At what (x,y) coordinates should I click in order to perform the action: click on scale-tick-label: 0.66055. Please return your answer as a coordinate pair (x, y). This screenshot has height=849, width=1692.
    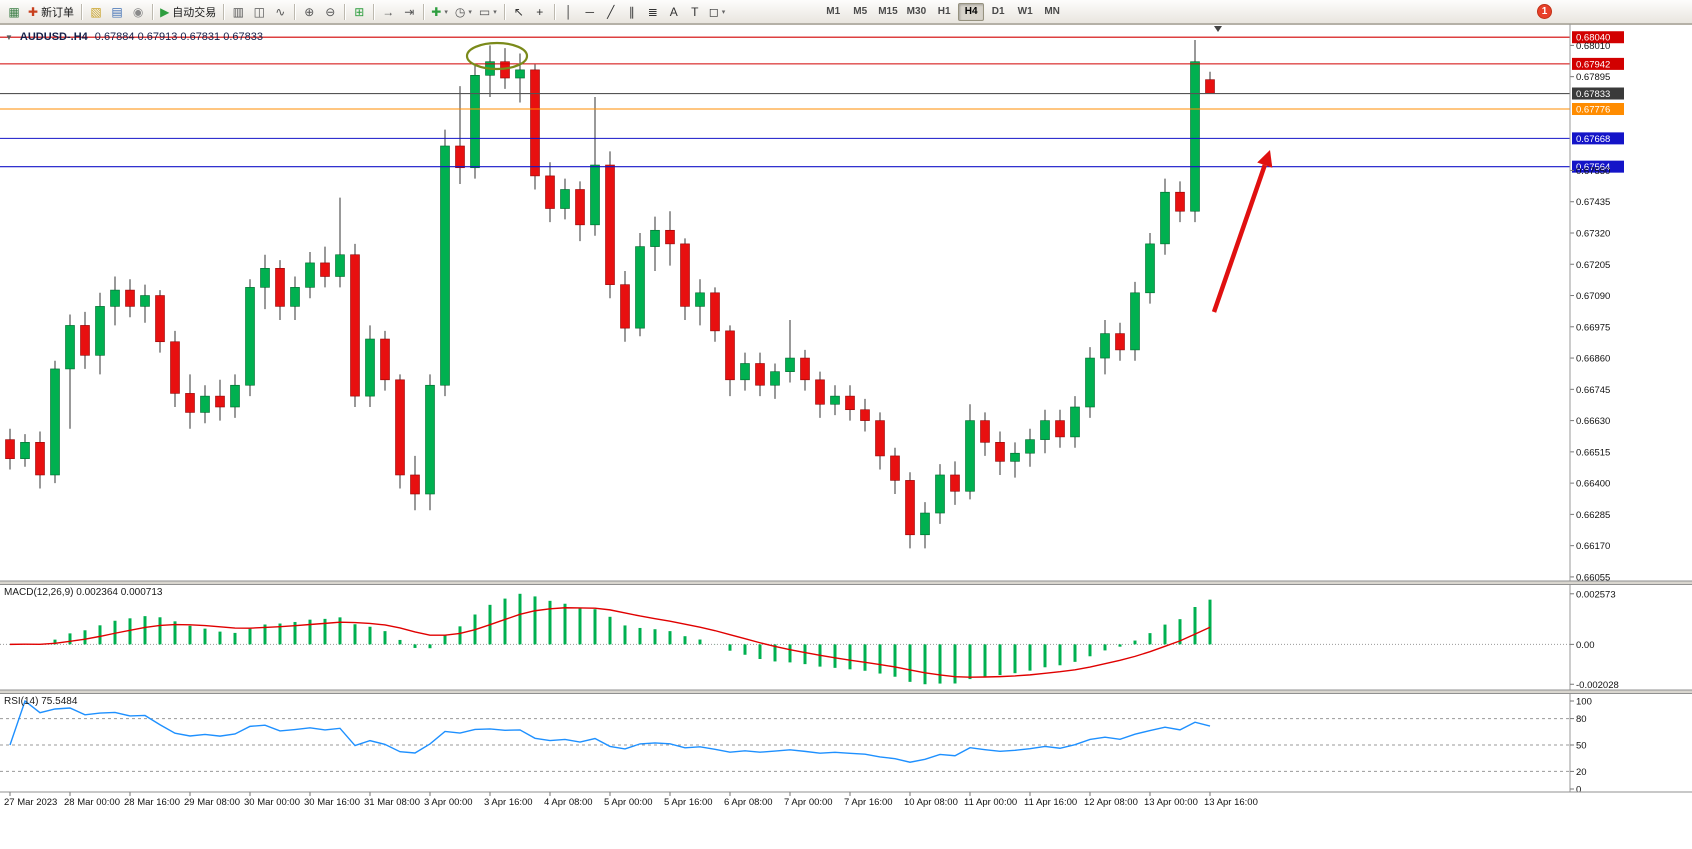
    Looking at the image, I should click on (1593, 577).